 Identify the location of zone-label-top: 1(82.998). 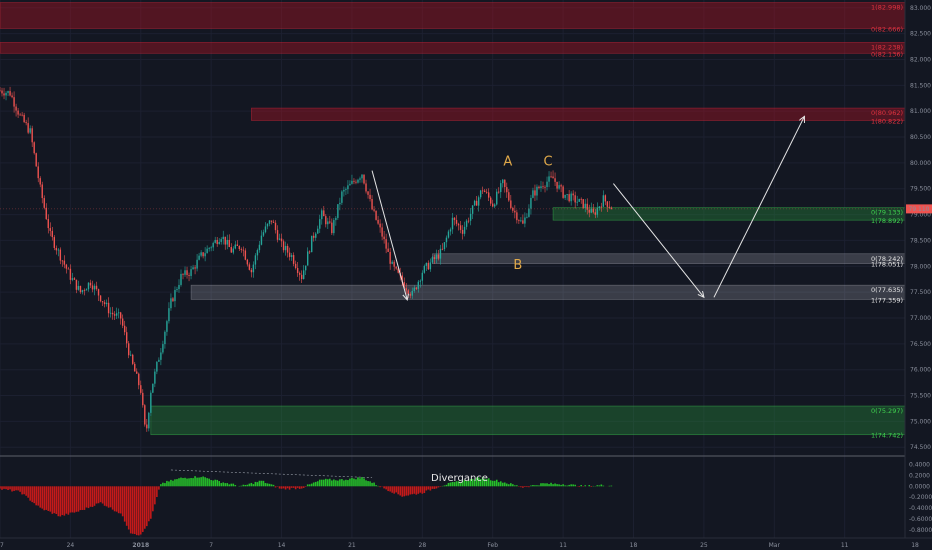
(887, 8).